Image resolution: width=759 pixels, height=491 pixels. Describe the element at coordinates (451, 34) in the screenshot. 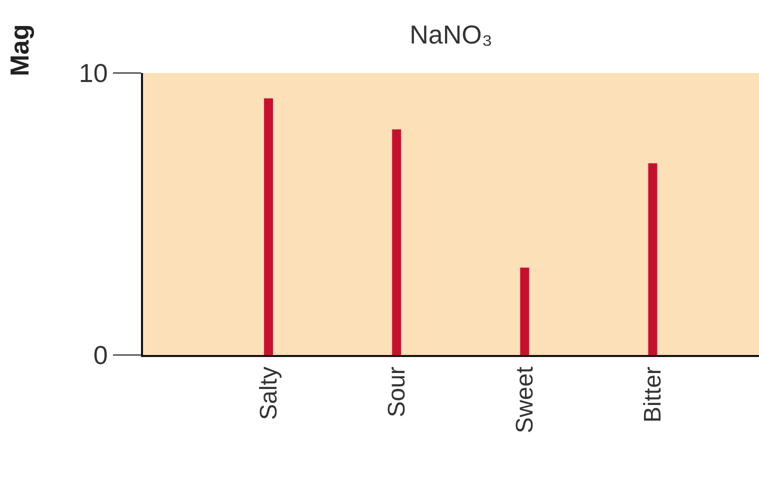

I see `chart-title: NaNO₃` at that location.